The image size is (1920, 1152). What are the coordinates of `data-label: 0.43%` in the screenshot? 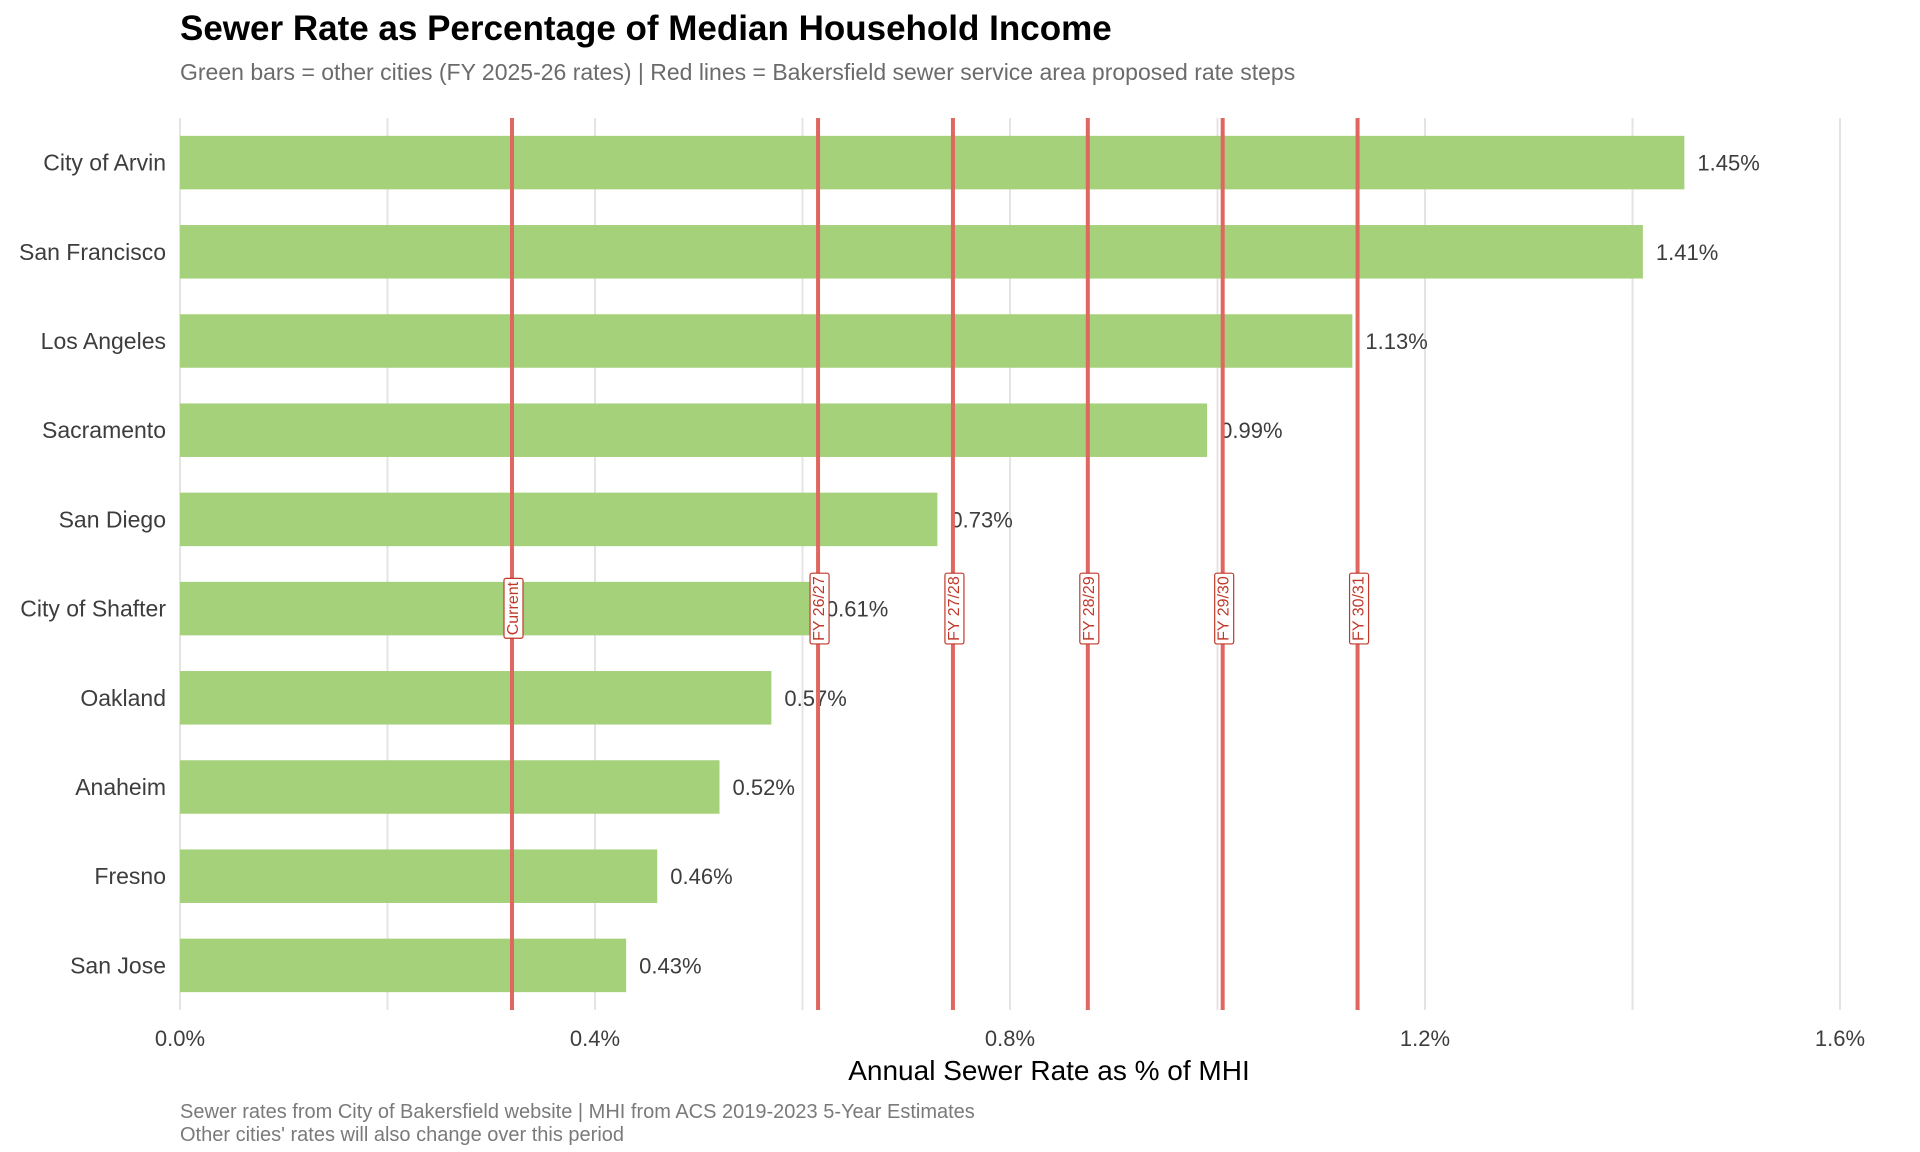 It's located at (670, 965).